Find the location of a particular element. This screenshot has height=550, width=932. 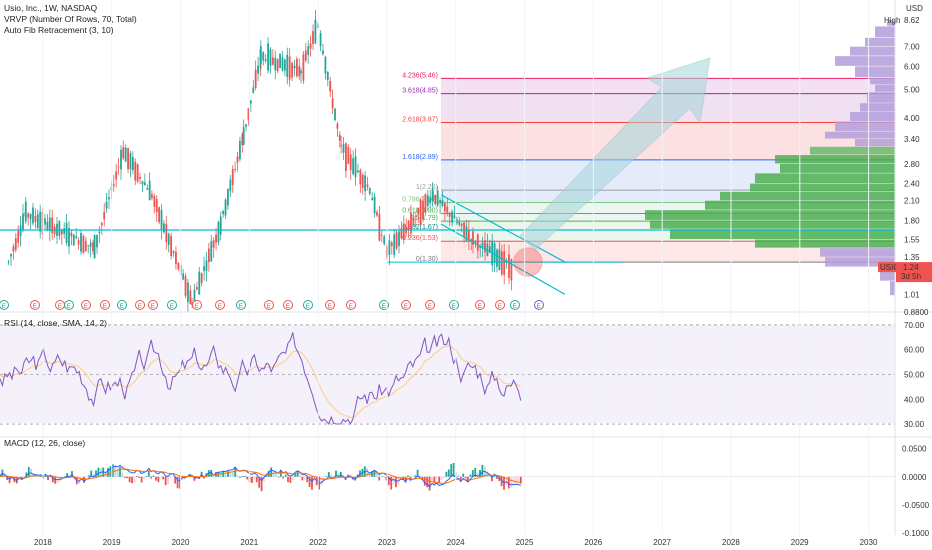

macd-label: MACD (12, 26, close) is located at coordinates (44, 443).